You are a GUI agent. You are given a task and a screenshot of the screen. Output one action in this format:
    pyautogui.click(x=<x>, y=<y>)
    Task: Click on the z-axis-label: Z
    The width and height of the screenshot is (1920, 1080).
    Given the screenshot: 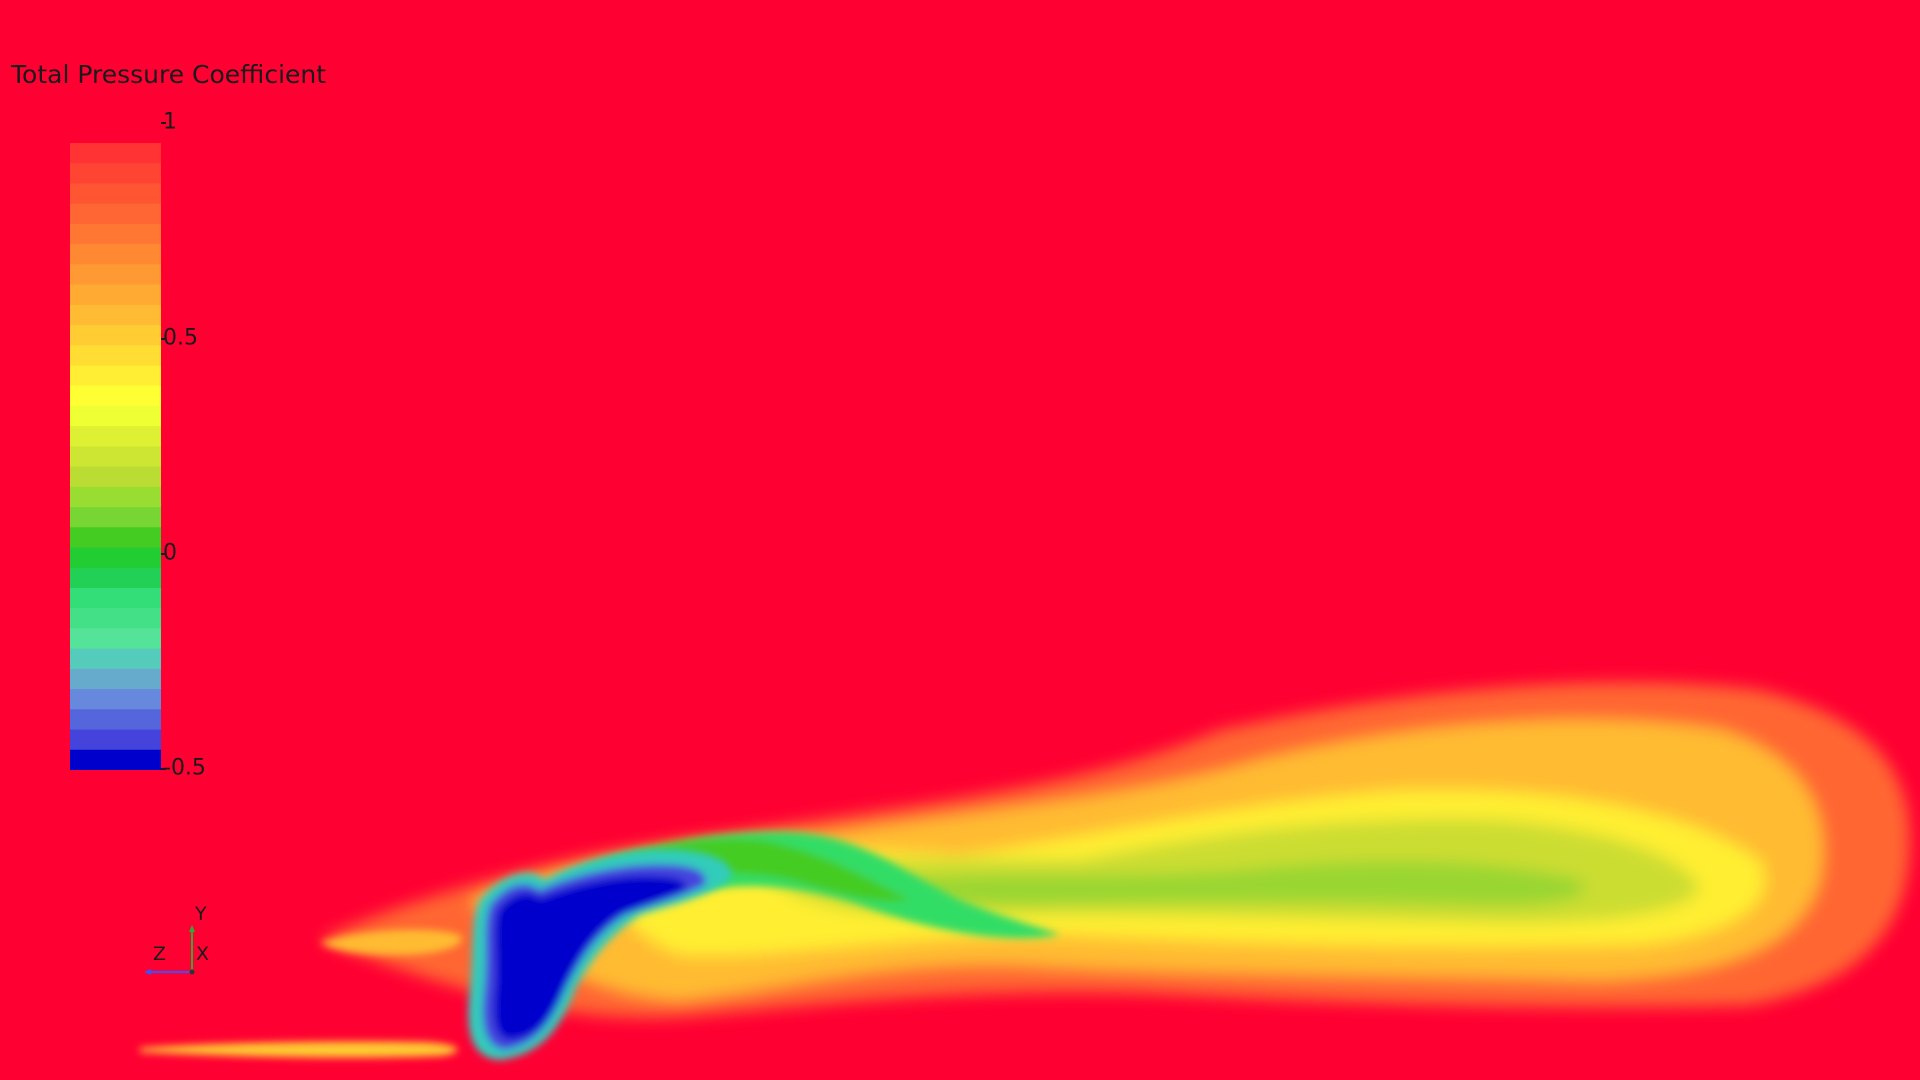 What is the action you would take?
    pyautogui.click(x=160, y=954)
    